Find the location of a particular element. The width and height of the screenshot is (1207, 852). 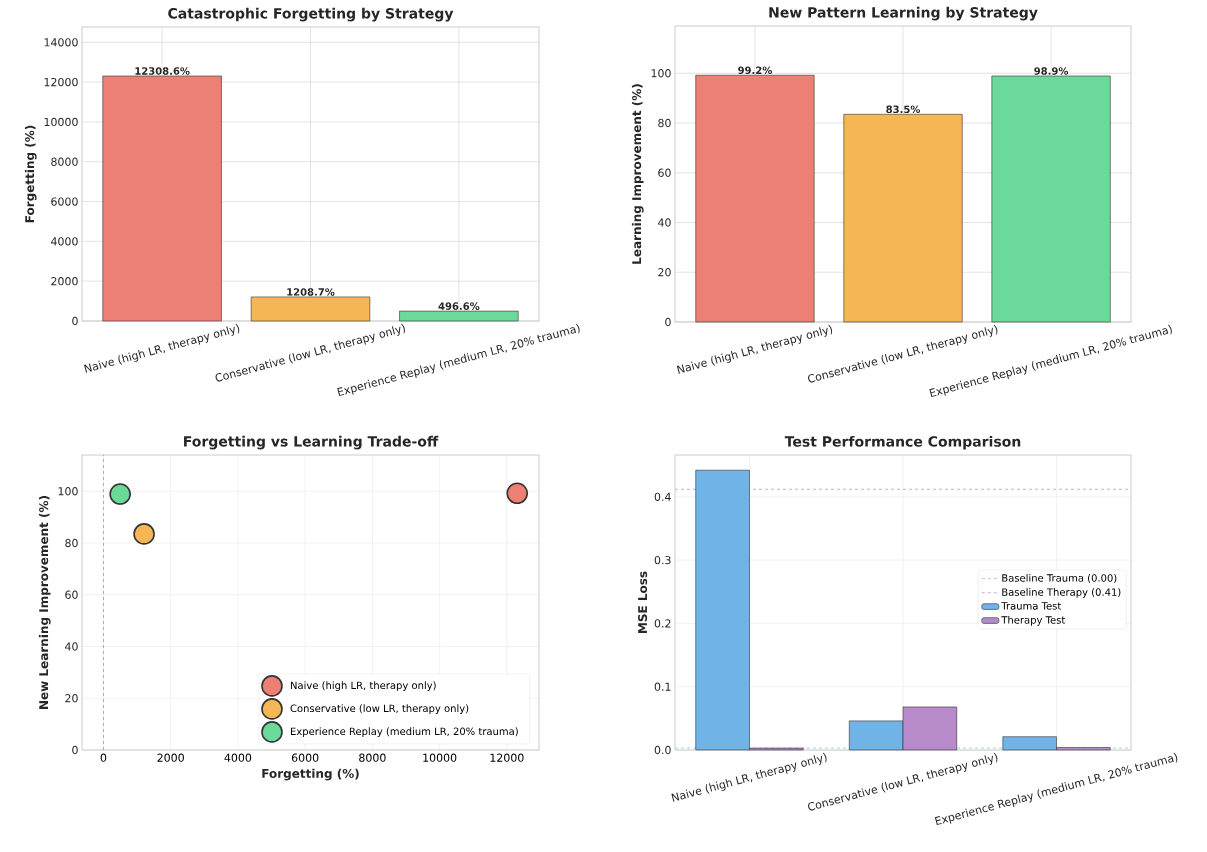

x-axis-title: Forgetting (%) is located at coordinates (310, 774).